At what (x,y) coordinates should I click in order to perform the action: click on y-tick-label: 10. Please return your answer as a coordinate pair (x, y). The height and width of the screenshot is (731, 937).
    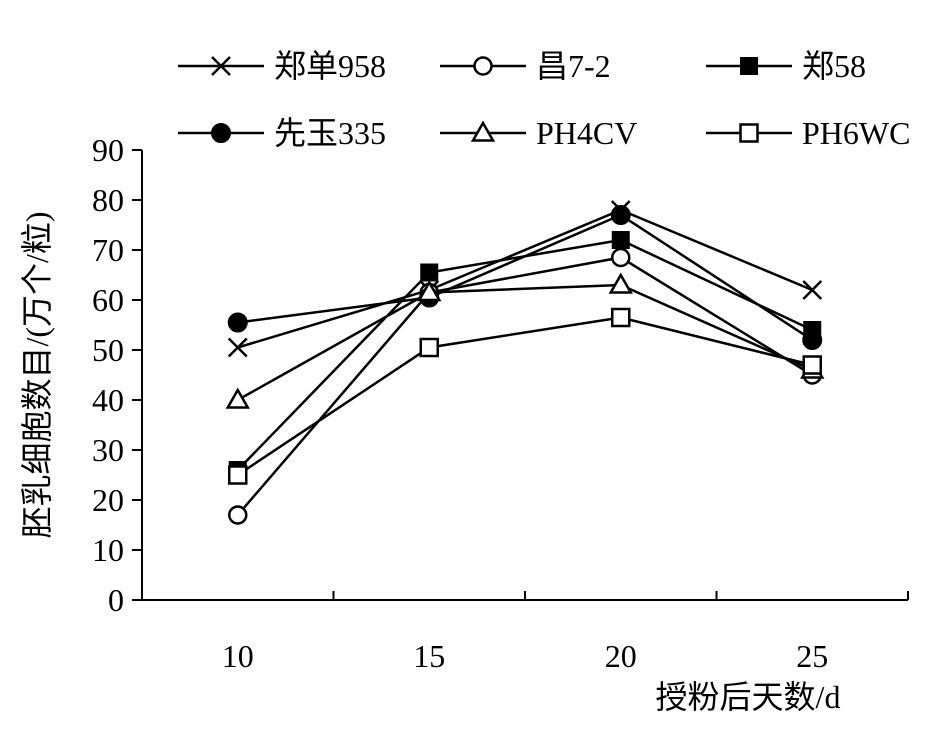
    Looking at the image, I should click on (108, 550).